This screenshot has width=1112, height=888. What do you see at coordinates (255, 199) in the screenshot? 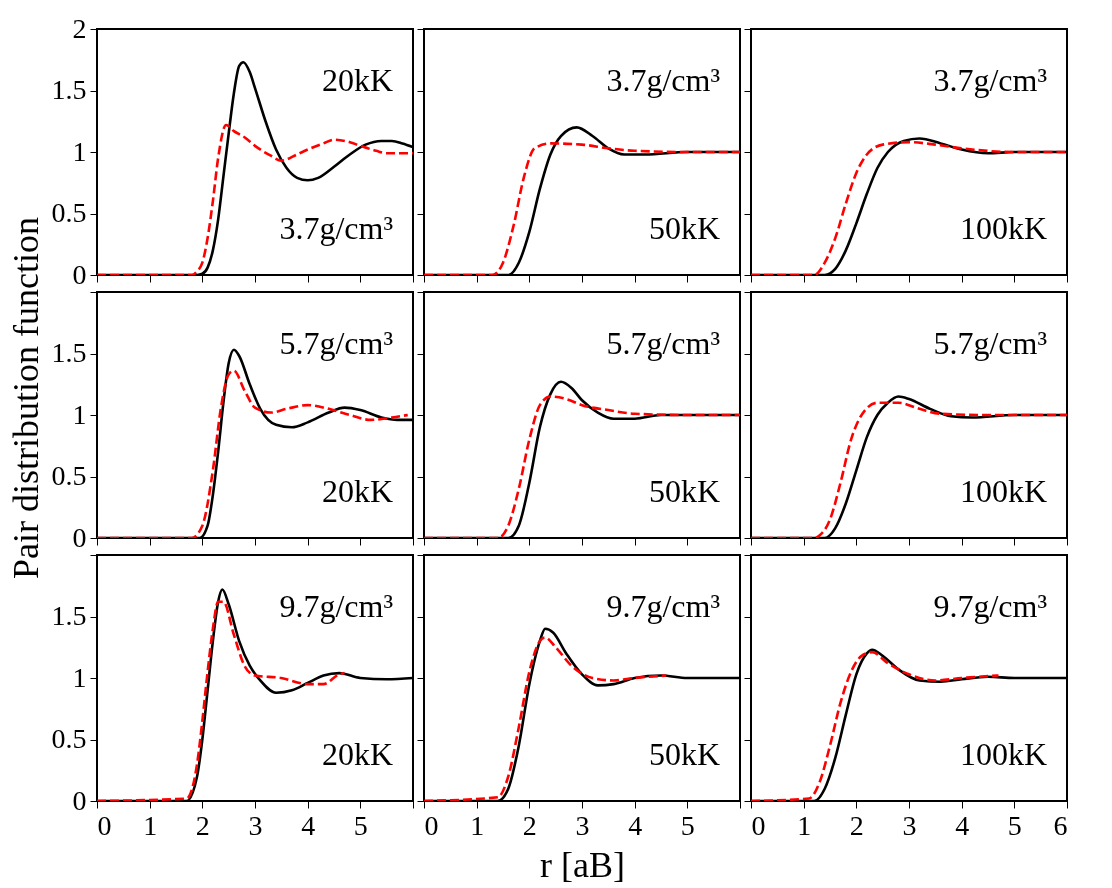
I see `line-series` at bounding box center [255, 199].